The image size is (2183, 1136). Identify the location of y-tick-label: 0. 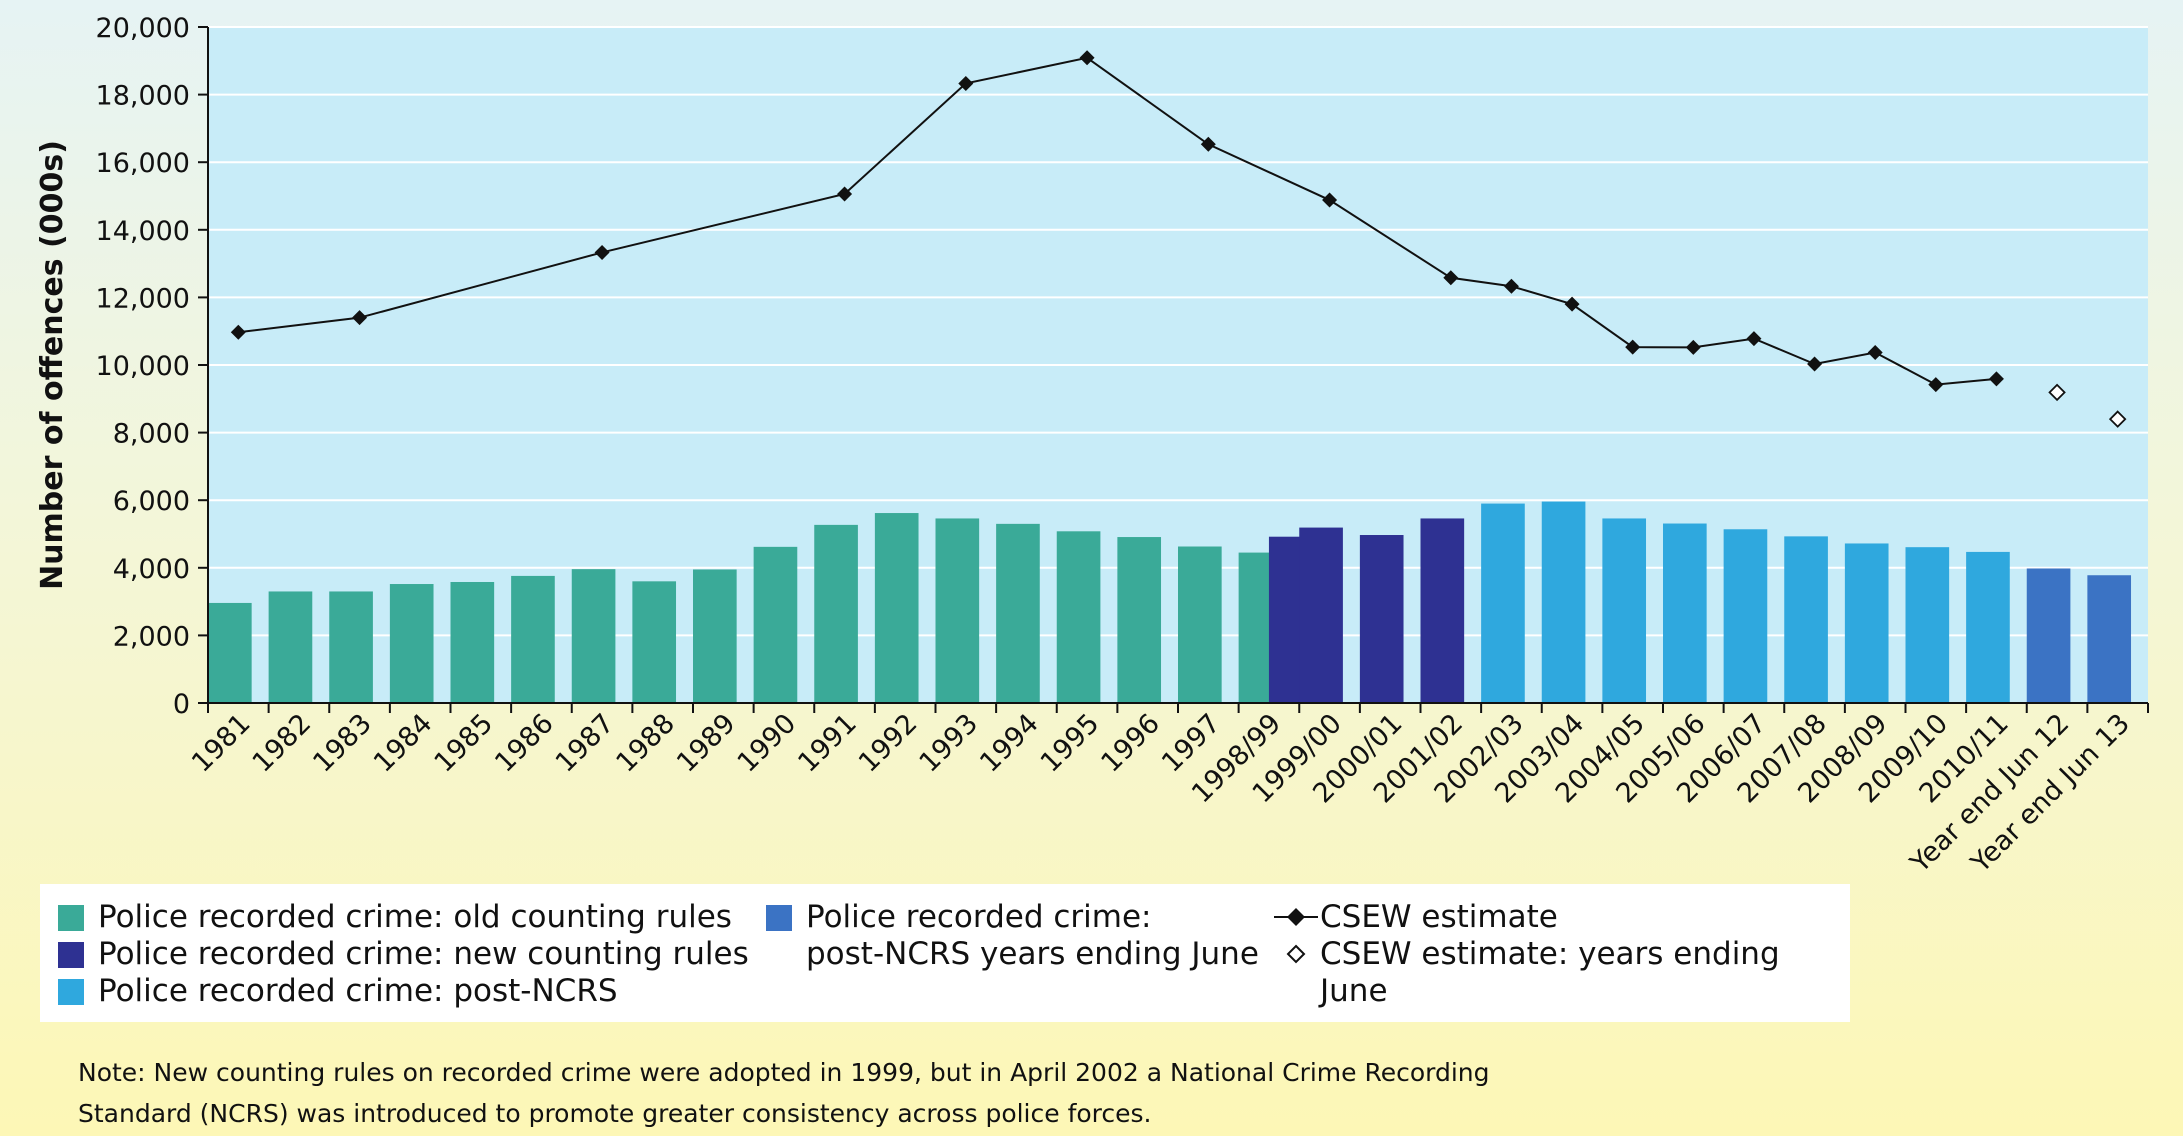
(181, 704).